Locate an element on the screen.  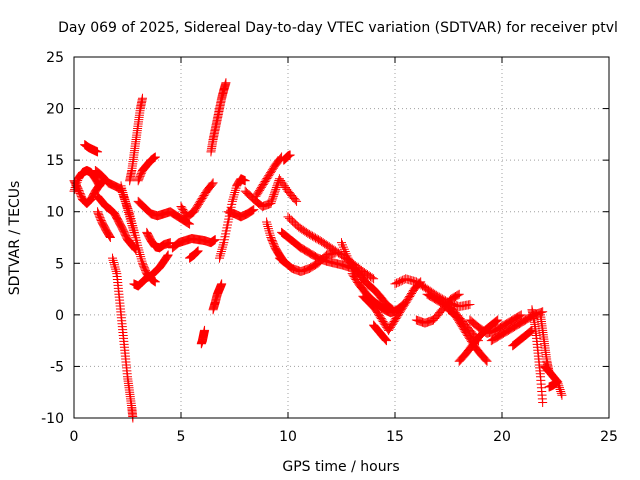
x-tick-label: 10 is located at coordinates (288, 437).